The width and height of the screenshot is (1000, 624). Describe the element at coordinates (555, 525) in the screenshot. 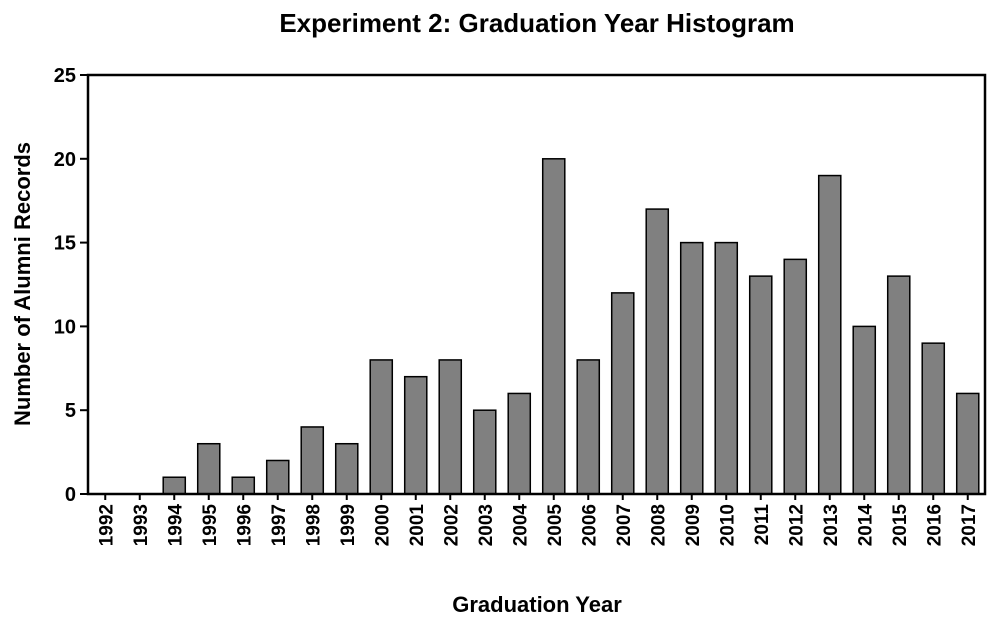

I see `x-tick-label: 2005` at that location.